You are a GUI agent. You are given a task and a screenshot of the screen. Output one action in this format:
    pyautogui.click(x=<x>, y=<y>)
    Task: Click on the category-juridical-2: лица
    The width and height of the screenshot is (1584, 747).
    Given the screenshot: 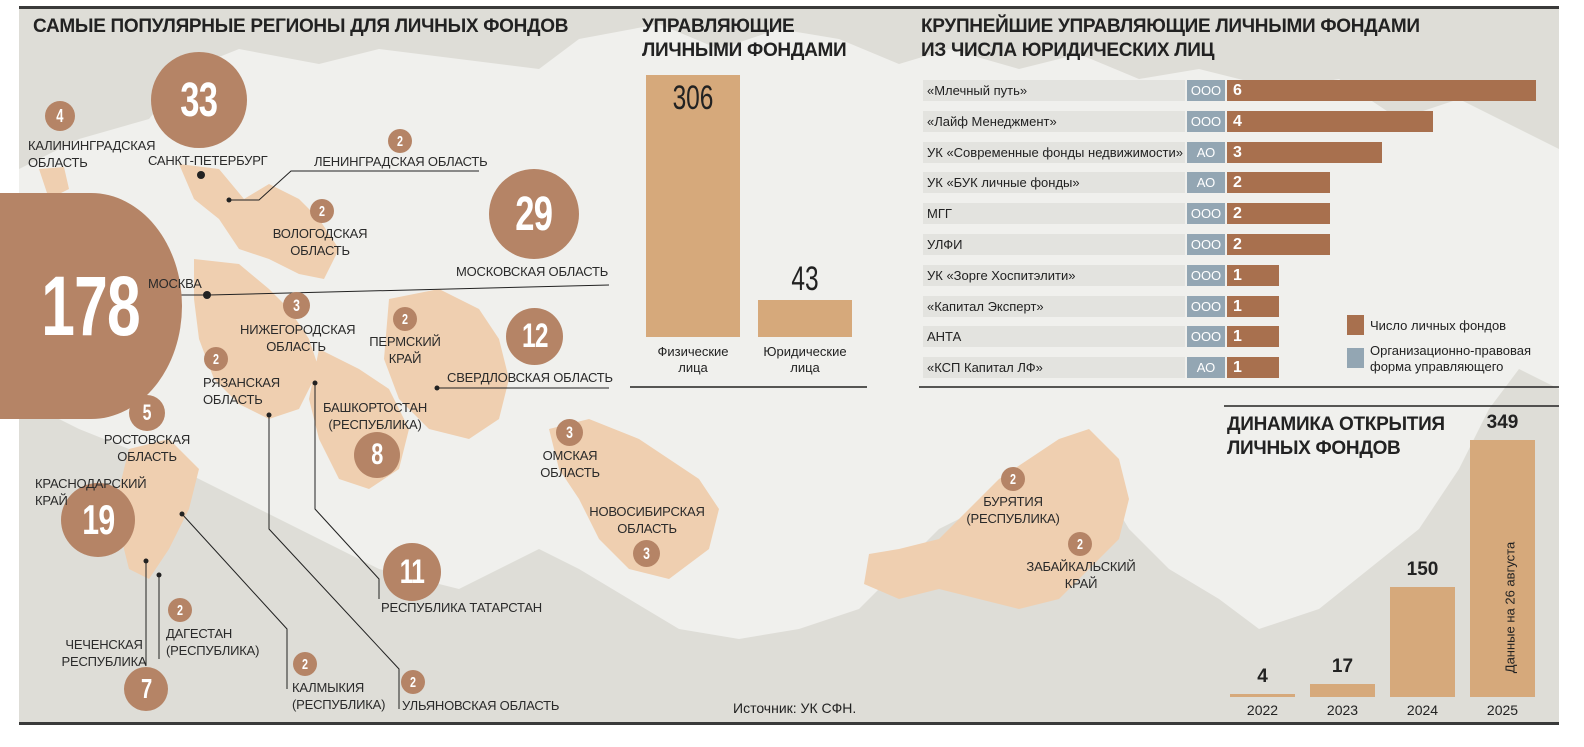 What is the action you would take?
    pyautogui.click(x=805, y=367)
    